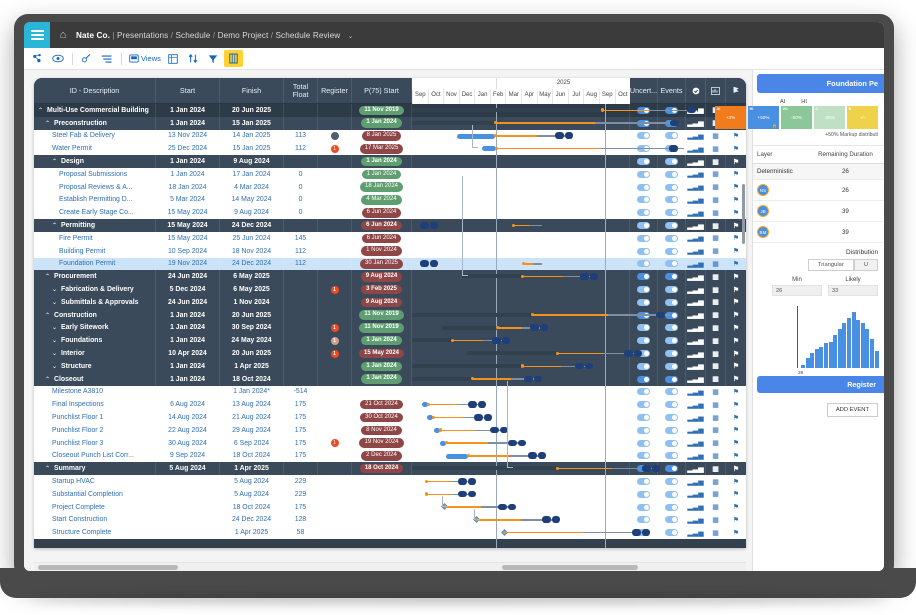 The height and width of the screenshot is (615, 916). I want to click on row-register-cell: 1, so click(335, 341).